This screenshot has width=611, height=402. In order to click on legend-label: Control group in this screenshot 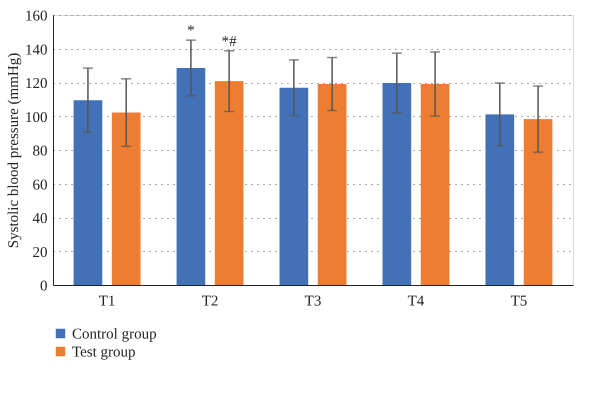, I will do `click(114, 334)`.